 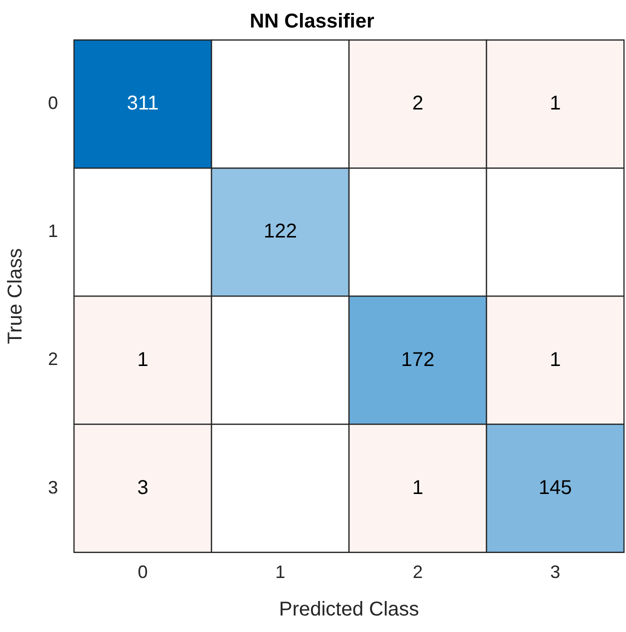 What do you see at coordinates (555, 572) in the screenshot?
I see `x-tick-label: 3` at bounding box center [555, 572].